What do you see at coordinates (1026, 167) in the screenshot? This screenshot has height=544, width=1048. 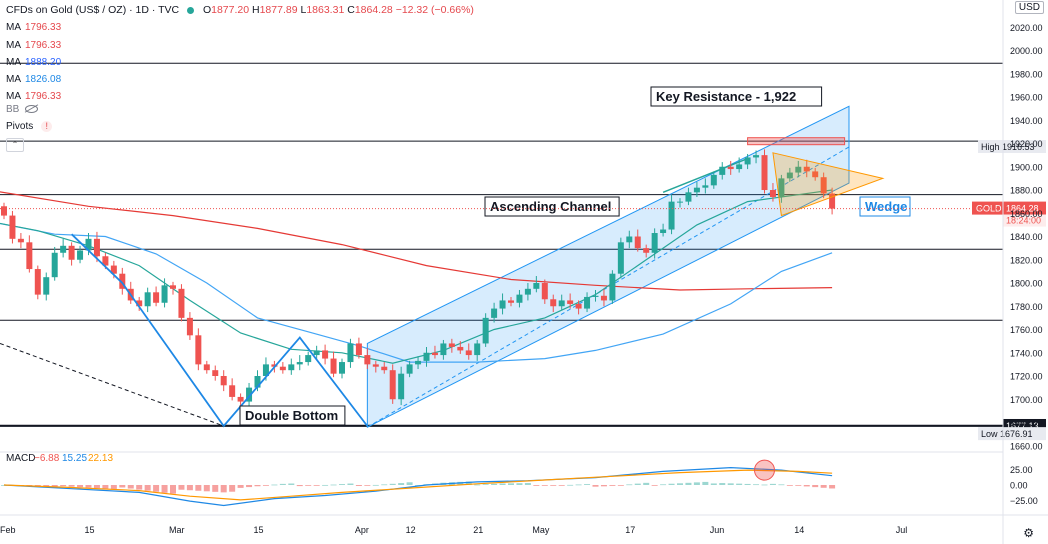 I see `price-tick-label: 1900.00` at bounding box center [1026, 167].